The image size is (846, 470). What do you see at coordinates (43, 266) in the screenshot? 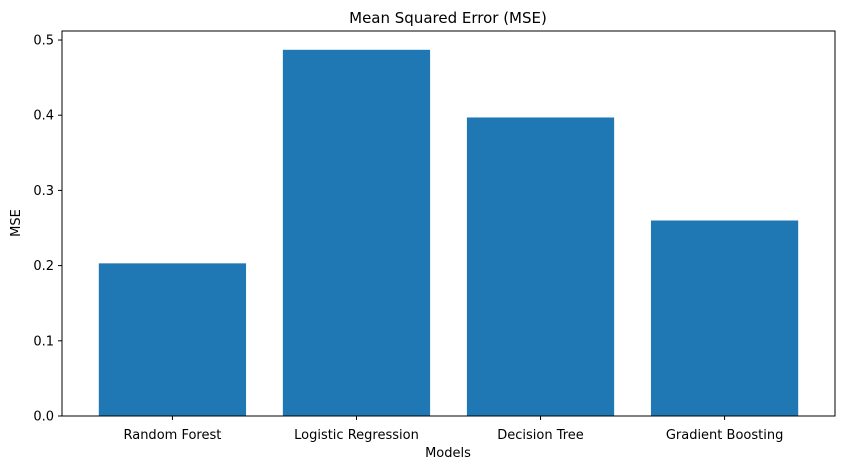
I see `y-tick-label: 0.2` at bounding box center [43, 266].